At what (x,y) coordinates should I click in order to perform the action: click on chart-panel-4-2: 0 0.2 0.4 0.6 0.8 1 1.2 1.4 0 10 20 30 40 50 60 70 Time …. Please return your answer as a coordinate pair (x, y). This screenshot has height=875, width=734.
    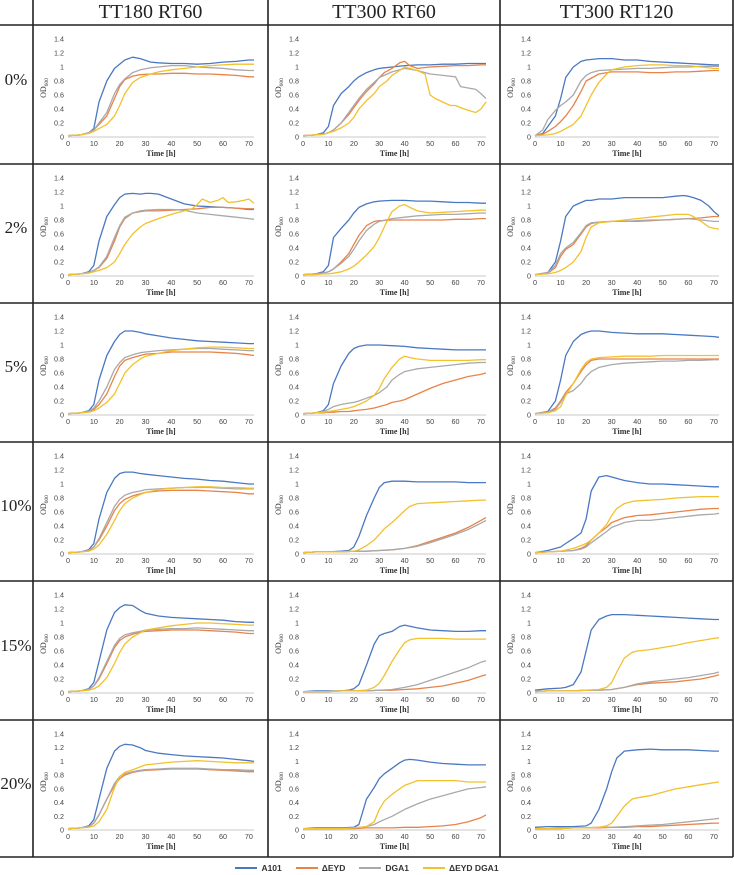
    Looking at the image, I should click on (384, 511).